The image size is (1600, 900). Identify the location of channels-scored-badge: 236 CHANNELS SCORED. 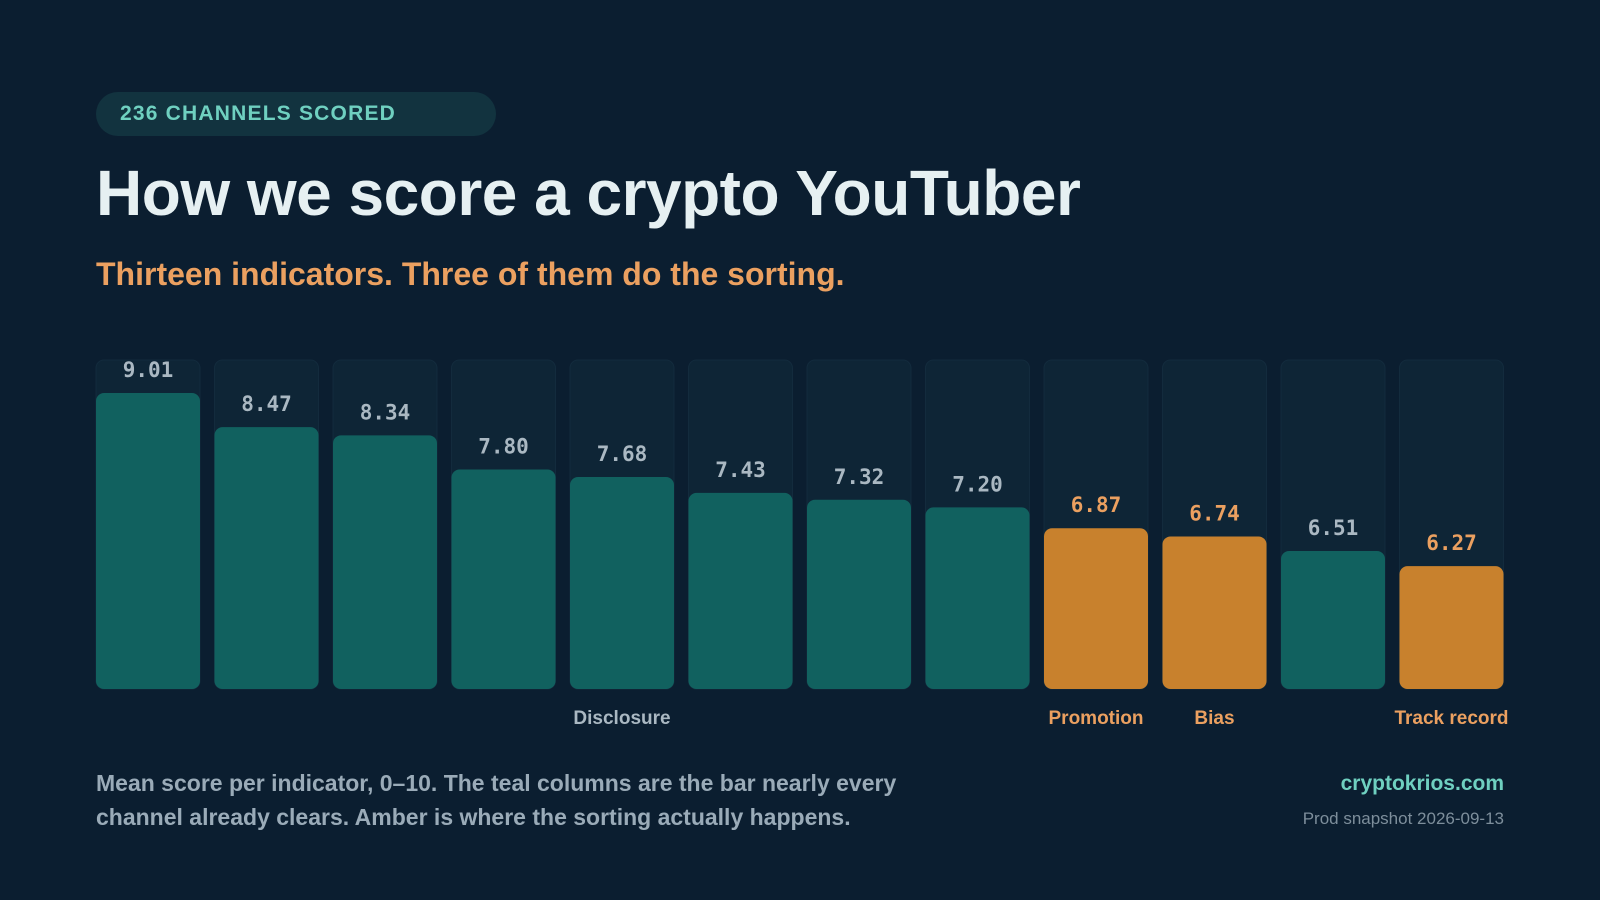
(296, 114).